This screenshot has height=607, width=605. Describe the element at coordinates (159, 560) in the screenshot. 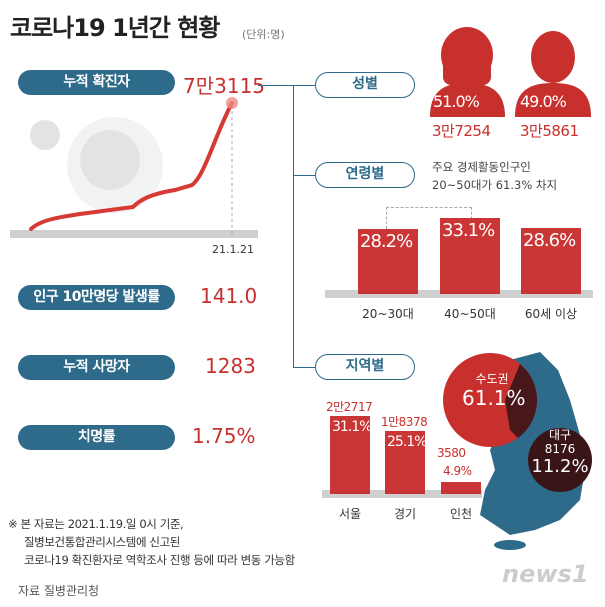

I see `footnote-line: 코로나19 확진환자로 역학조사 진행 등에 따라 변동 가능함` at that location.